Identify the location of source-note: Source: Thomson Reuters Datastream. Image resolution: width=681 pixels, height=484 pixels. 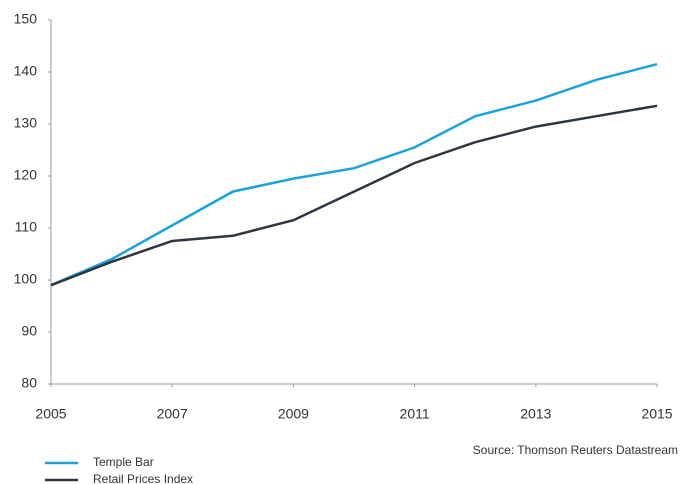
(575, 450).